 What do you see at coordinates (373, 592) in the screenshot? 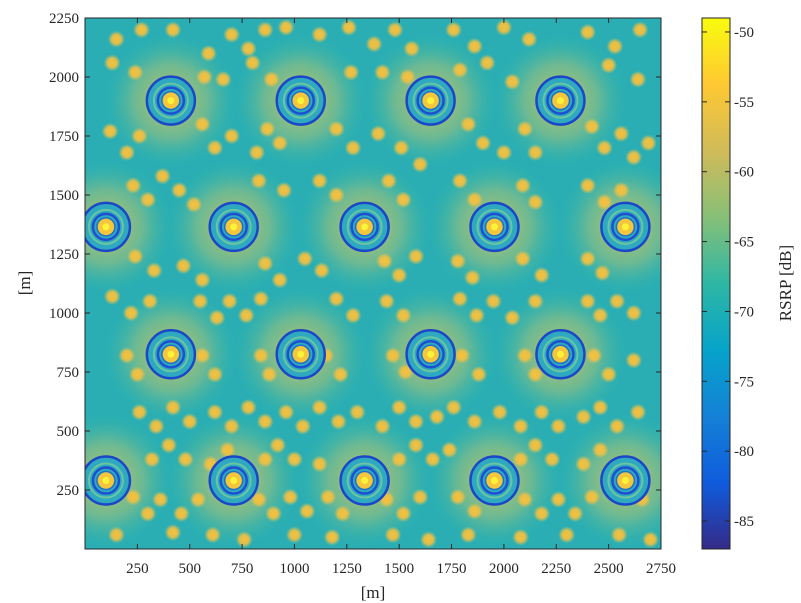
I see `x-axis-label: [m]` at bounding box center [373, 592].